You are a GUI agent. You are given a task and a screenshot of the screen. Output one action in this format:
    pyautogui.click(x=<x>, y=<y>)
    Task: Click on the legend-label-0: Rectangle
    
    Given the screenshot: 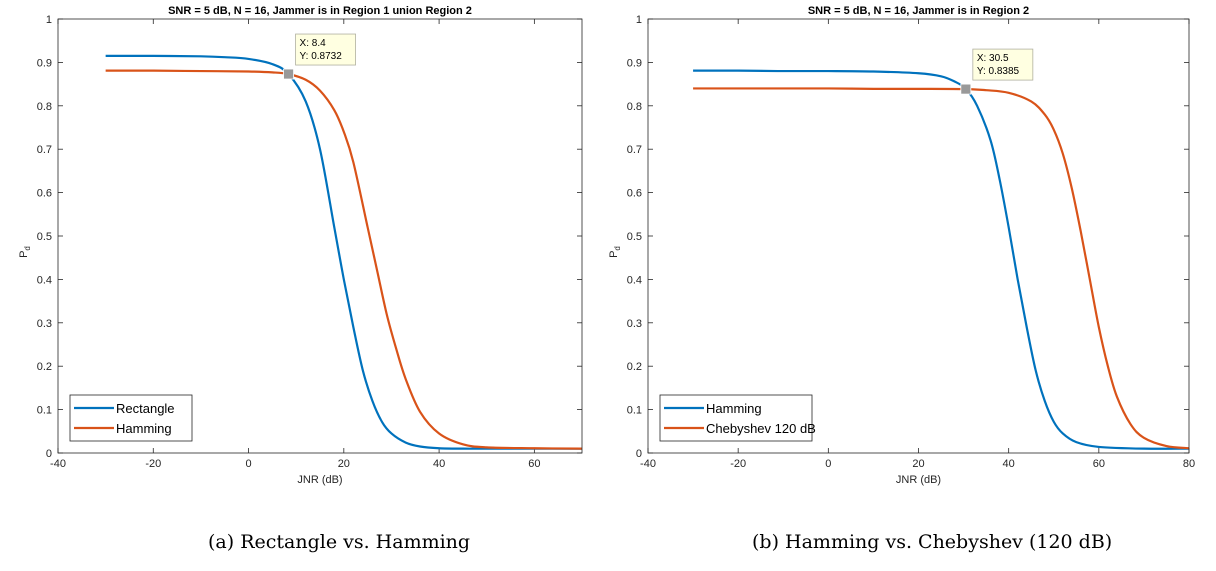 What is the action you would take?
    pyautogui.click(x=145, y=408)
    